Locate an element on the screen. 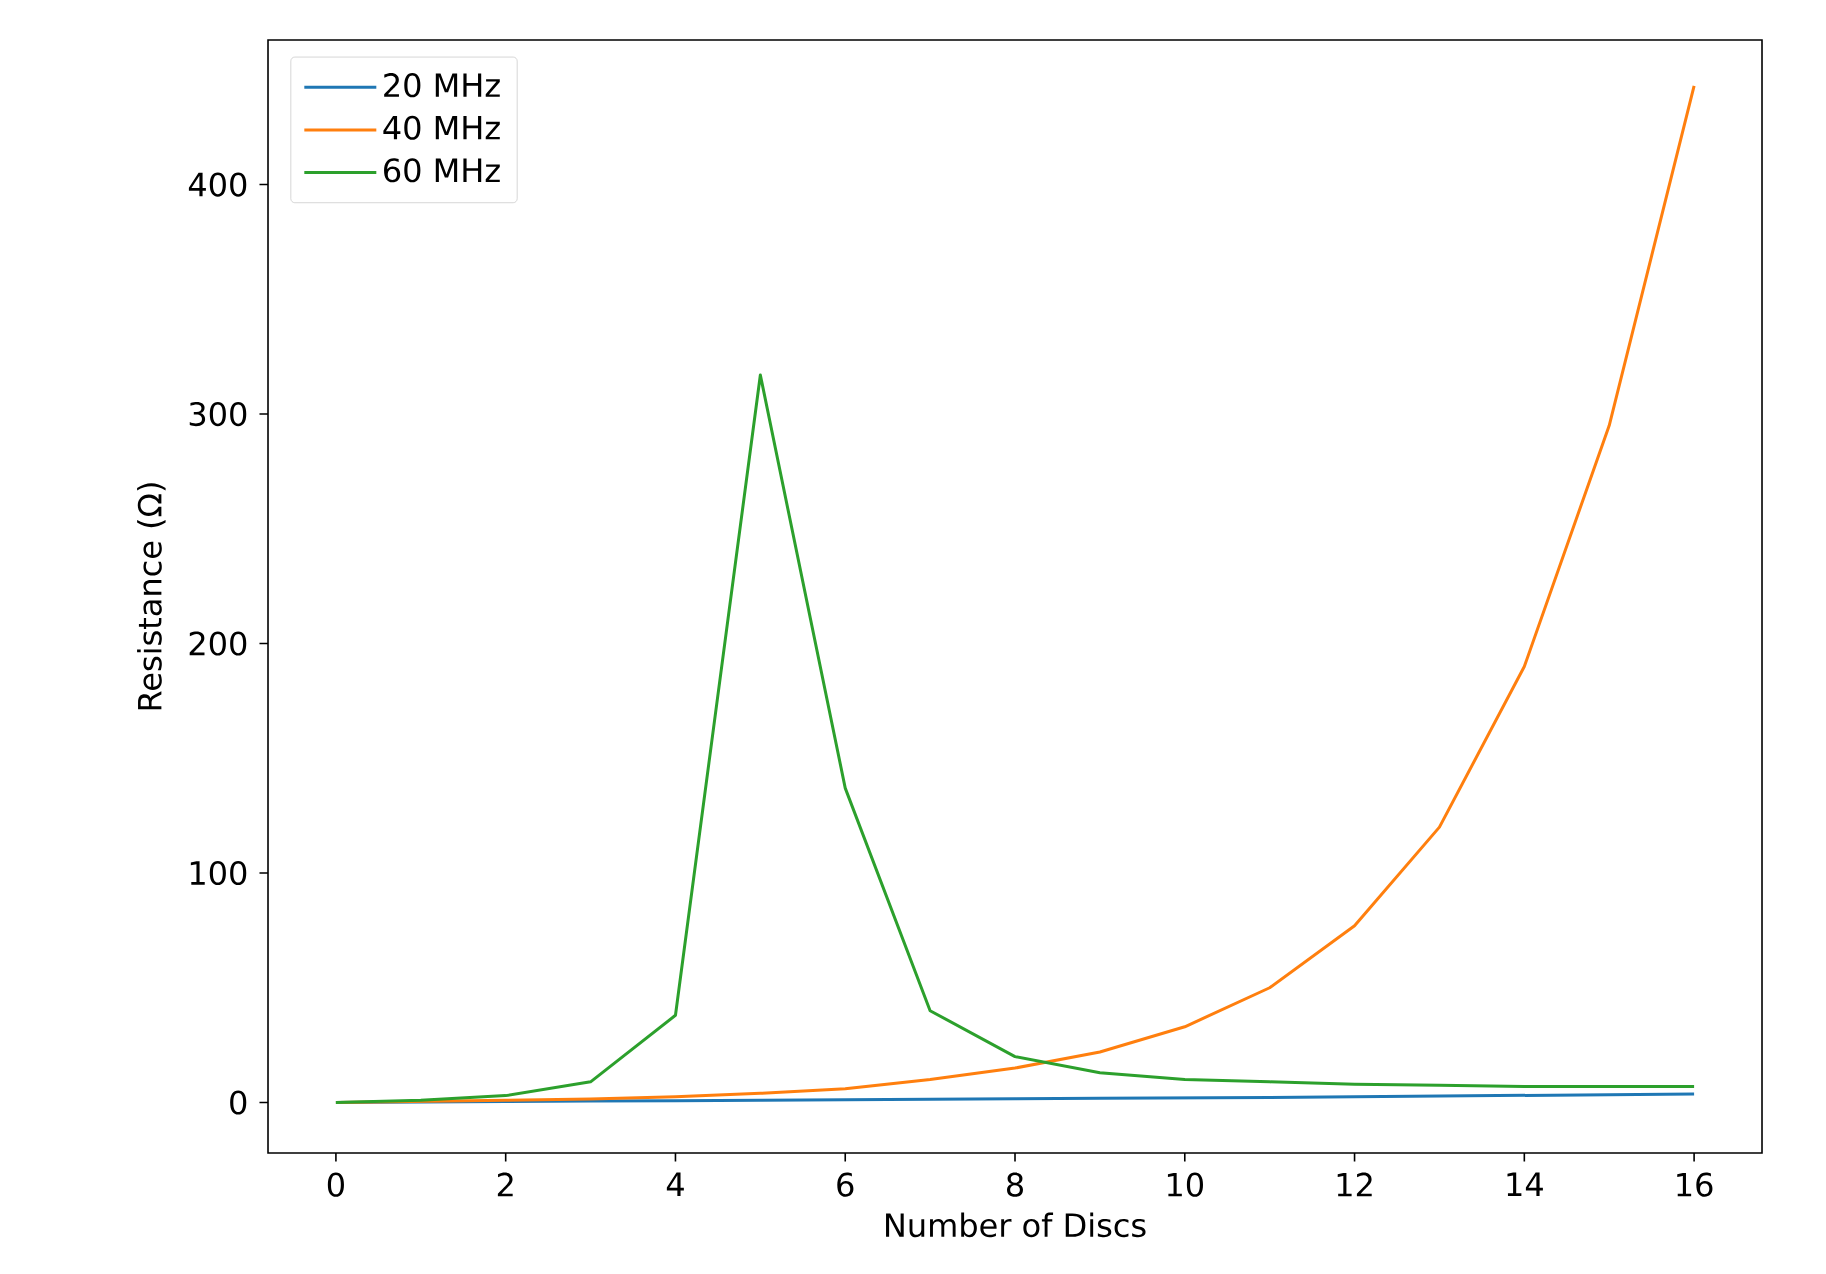 The width and height of the screenshot is (1826, 1274). x-axis-title: Number of Discs is located at coordinates (1016, 1225).